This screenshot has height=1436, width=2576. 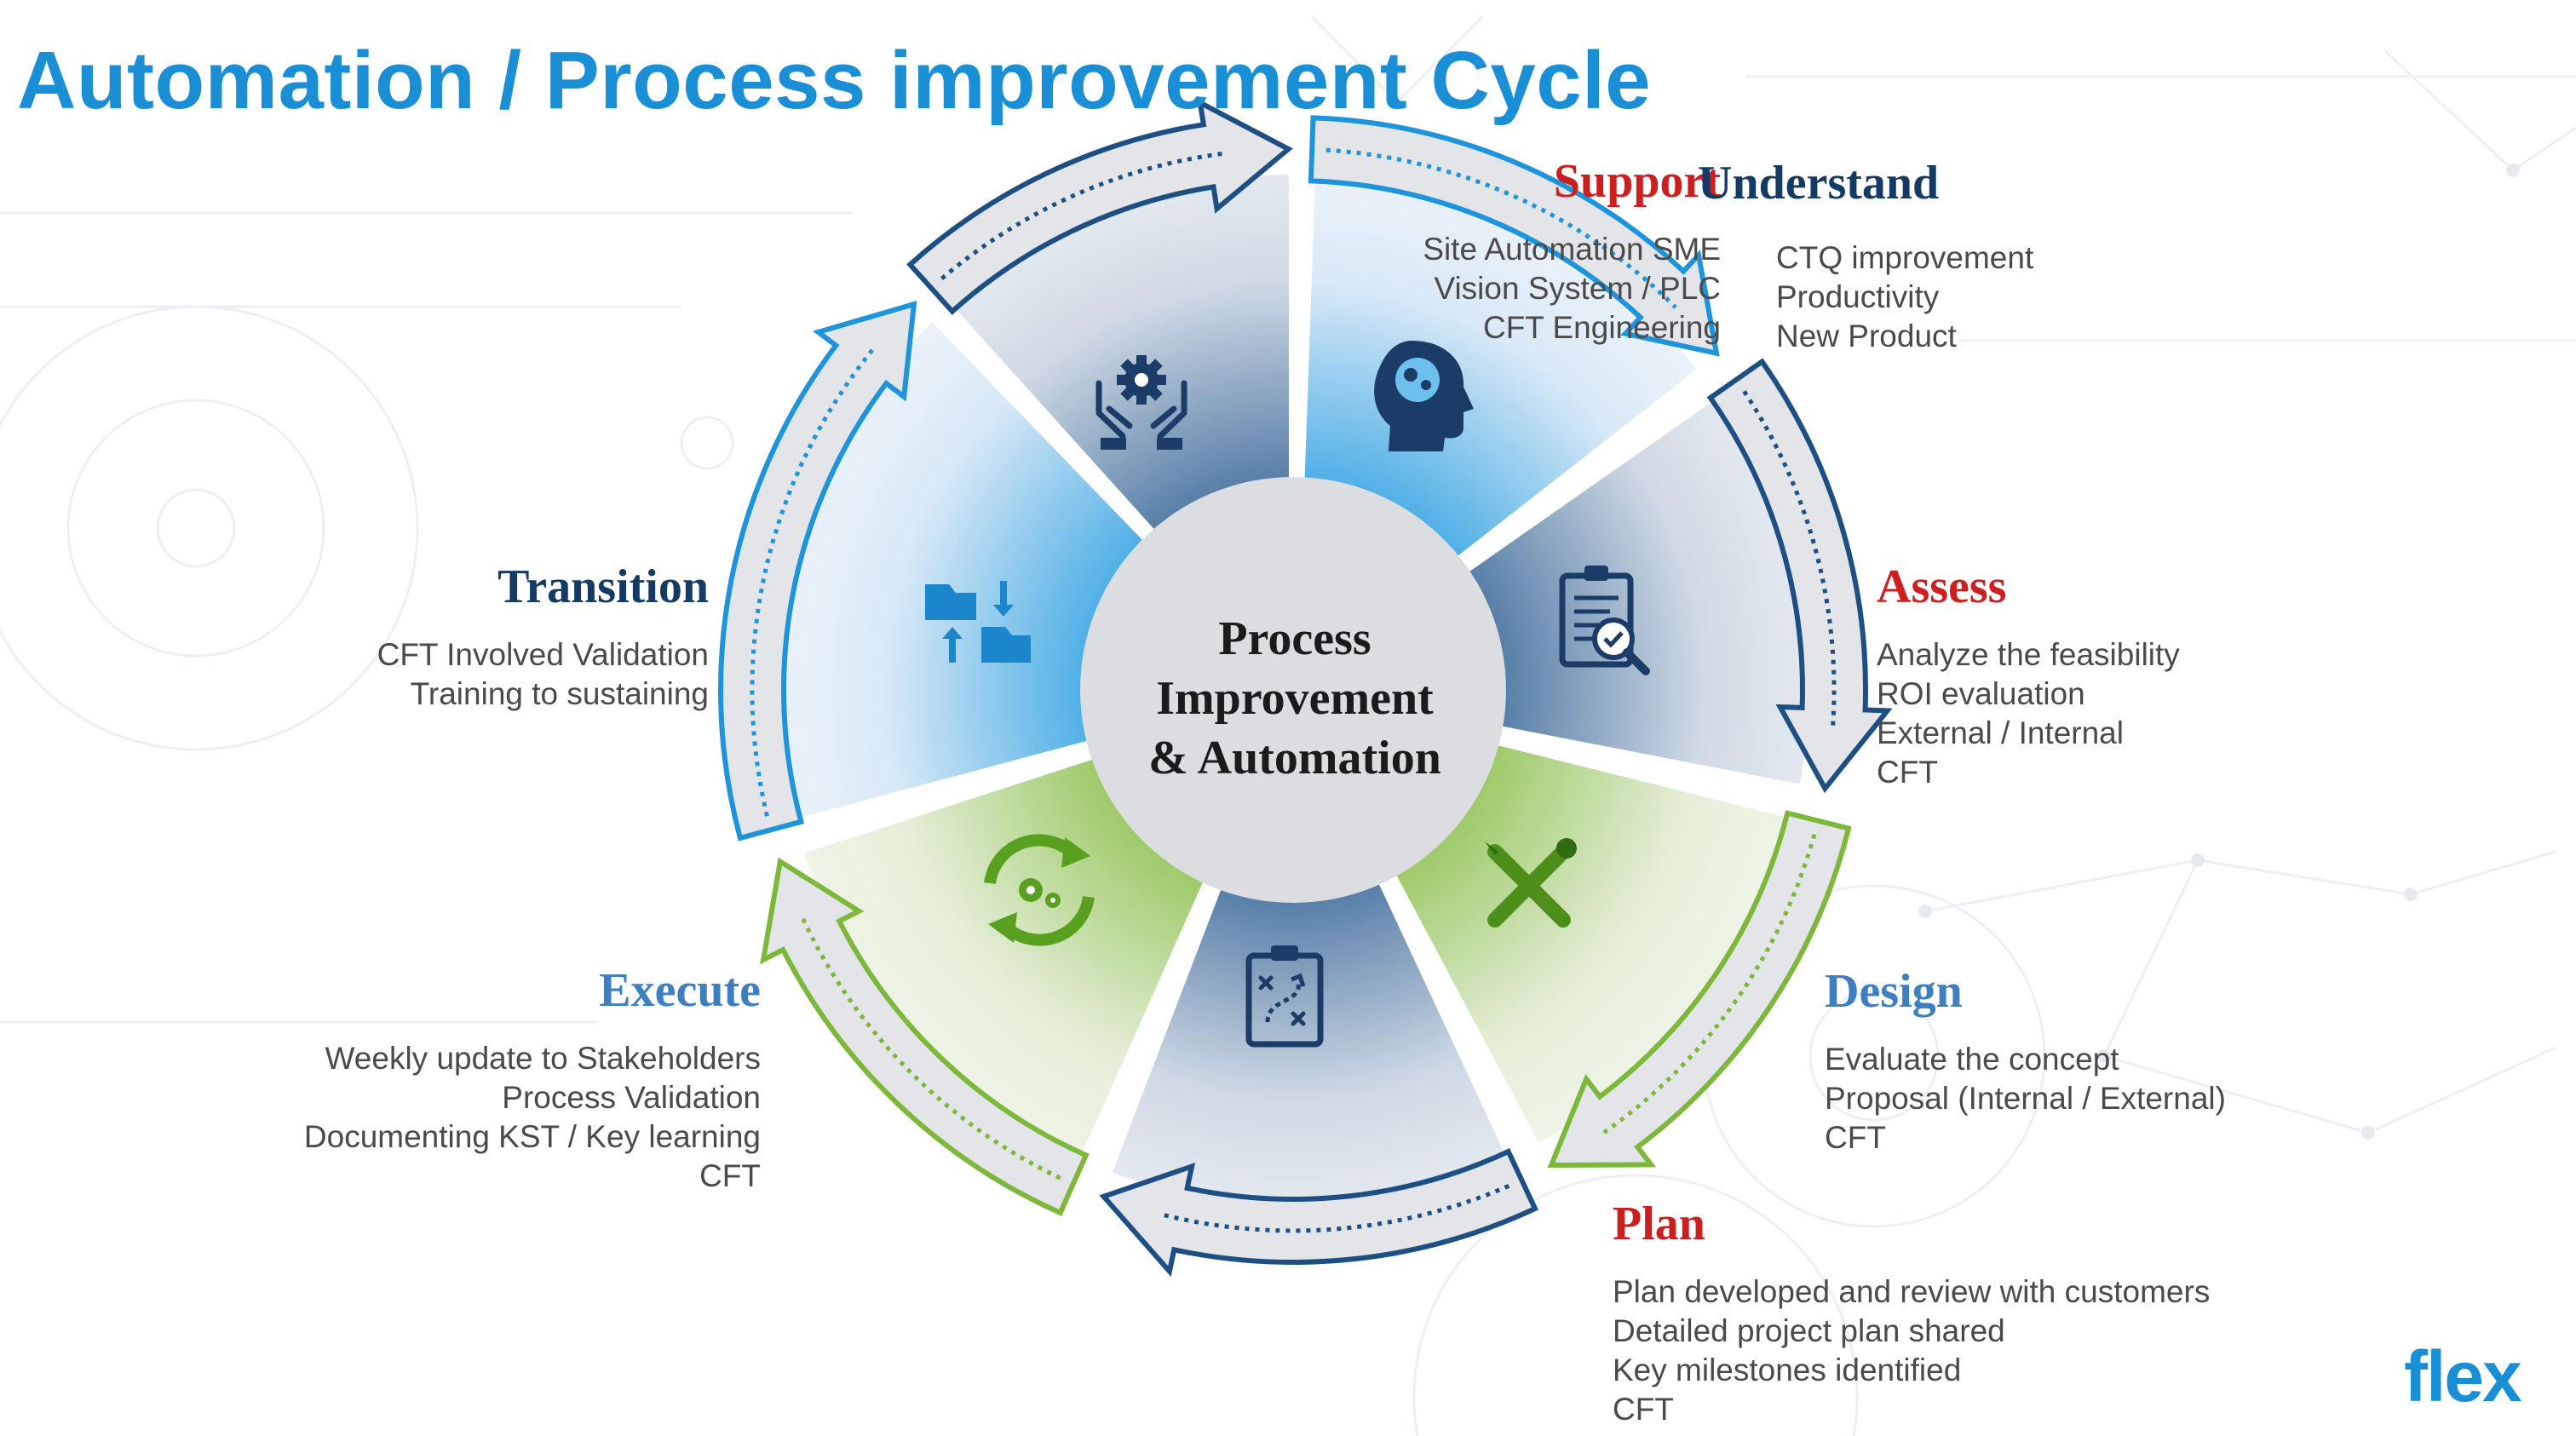 I want to click on arrow-assess, so click(x=1799, y=576).